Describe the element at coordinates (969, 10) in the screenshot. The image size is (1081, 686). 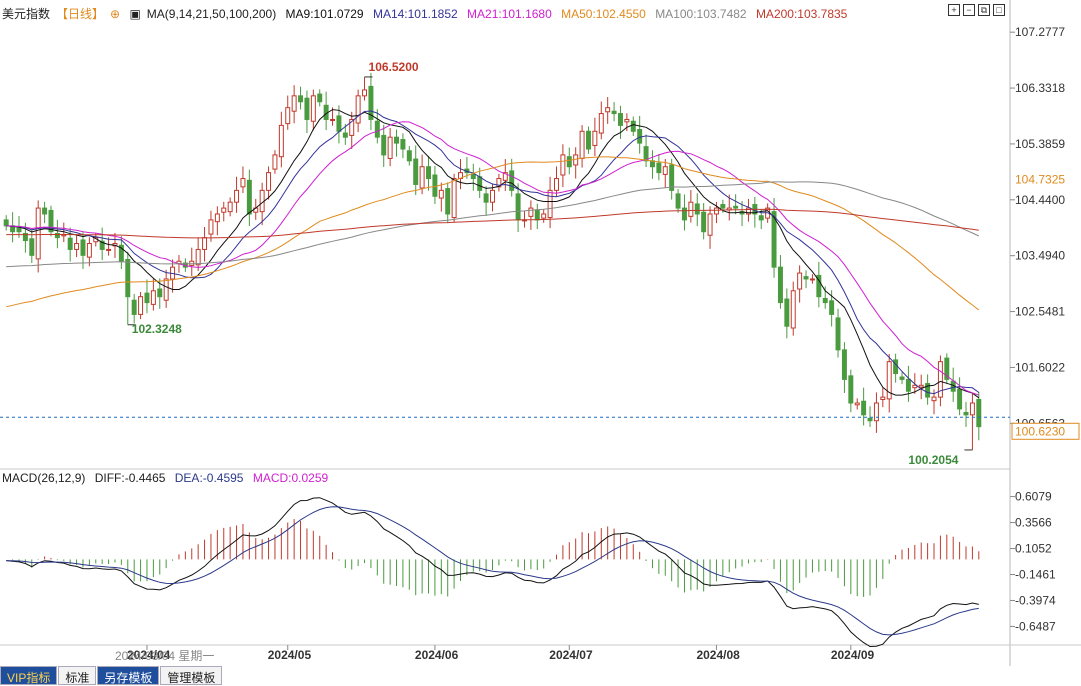
I see `collapse-icon: −` at that location.